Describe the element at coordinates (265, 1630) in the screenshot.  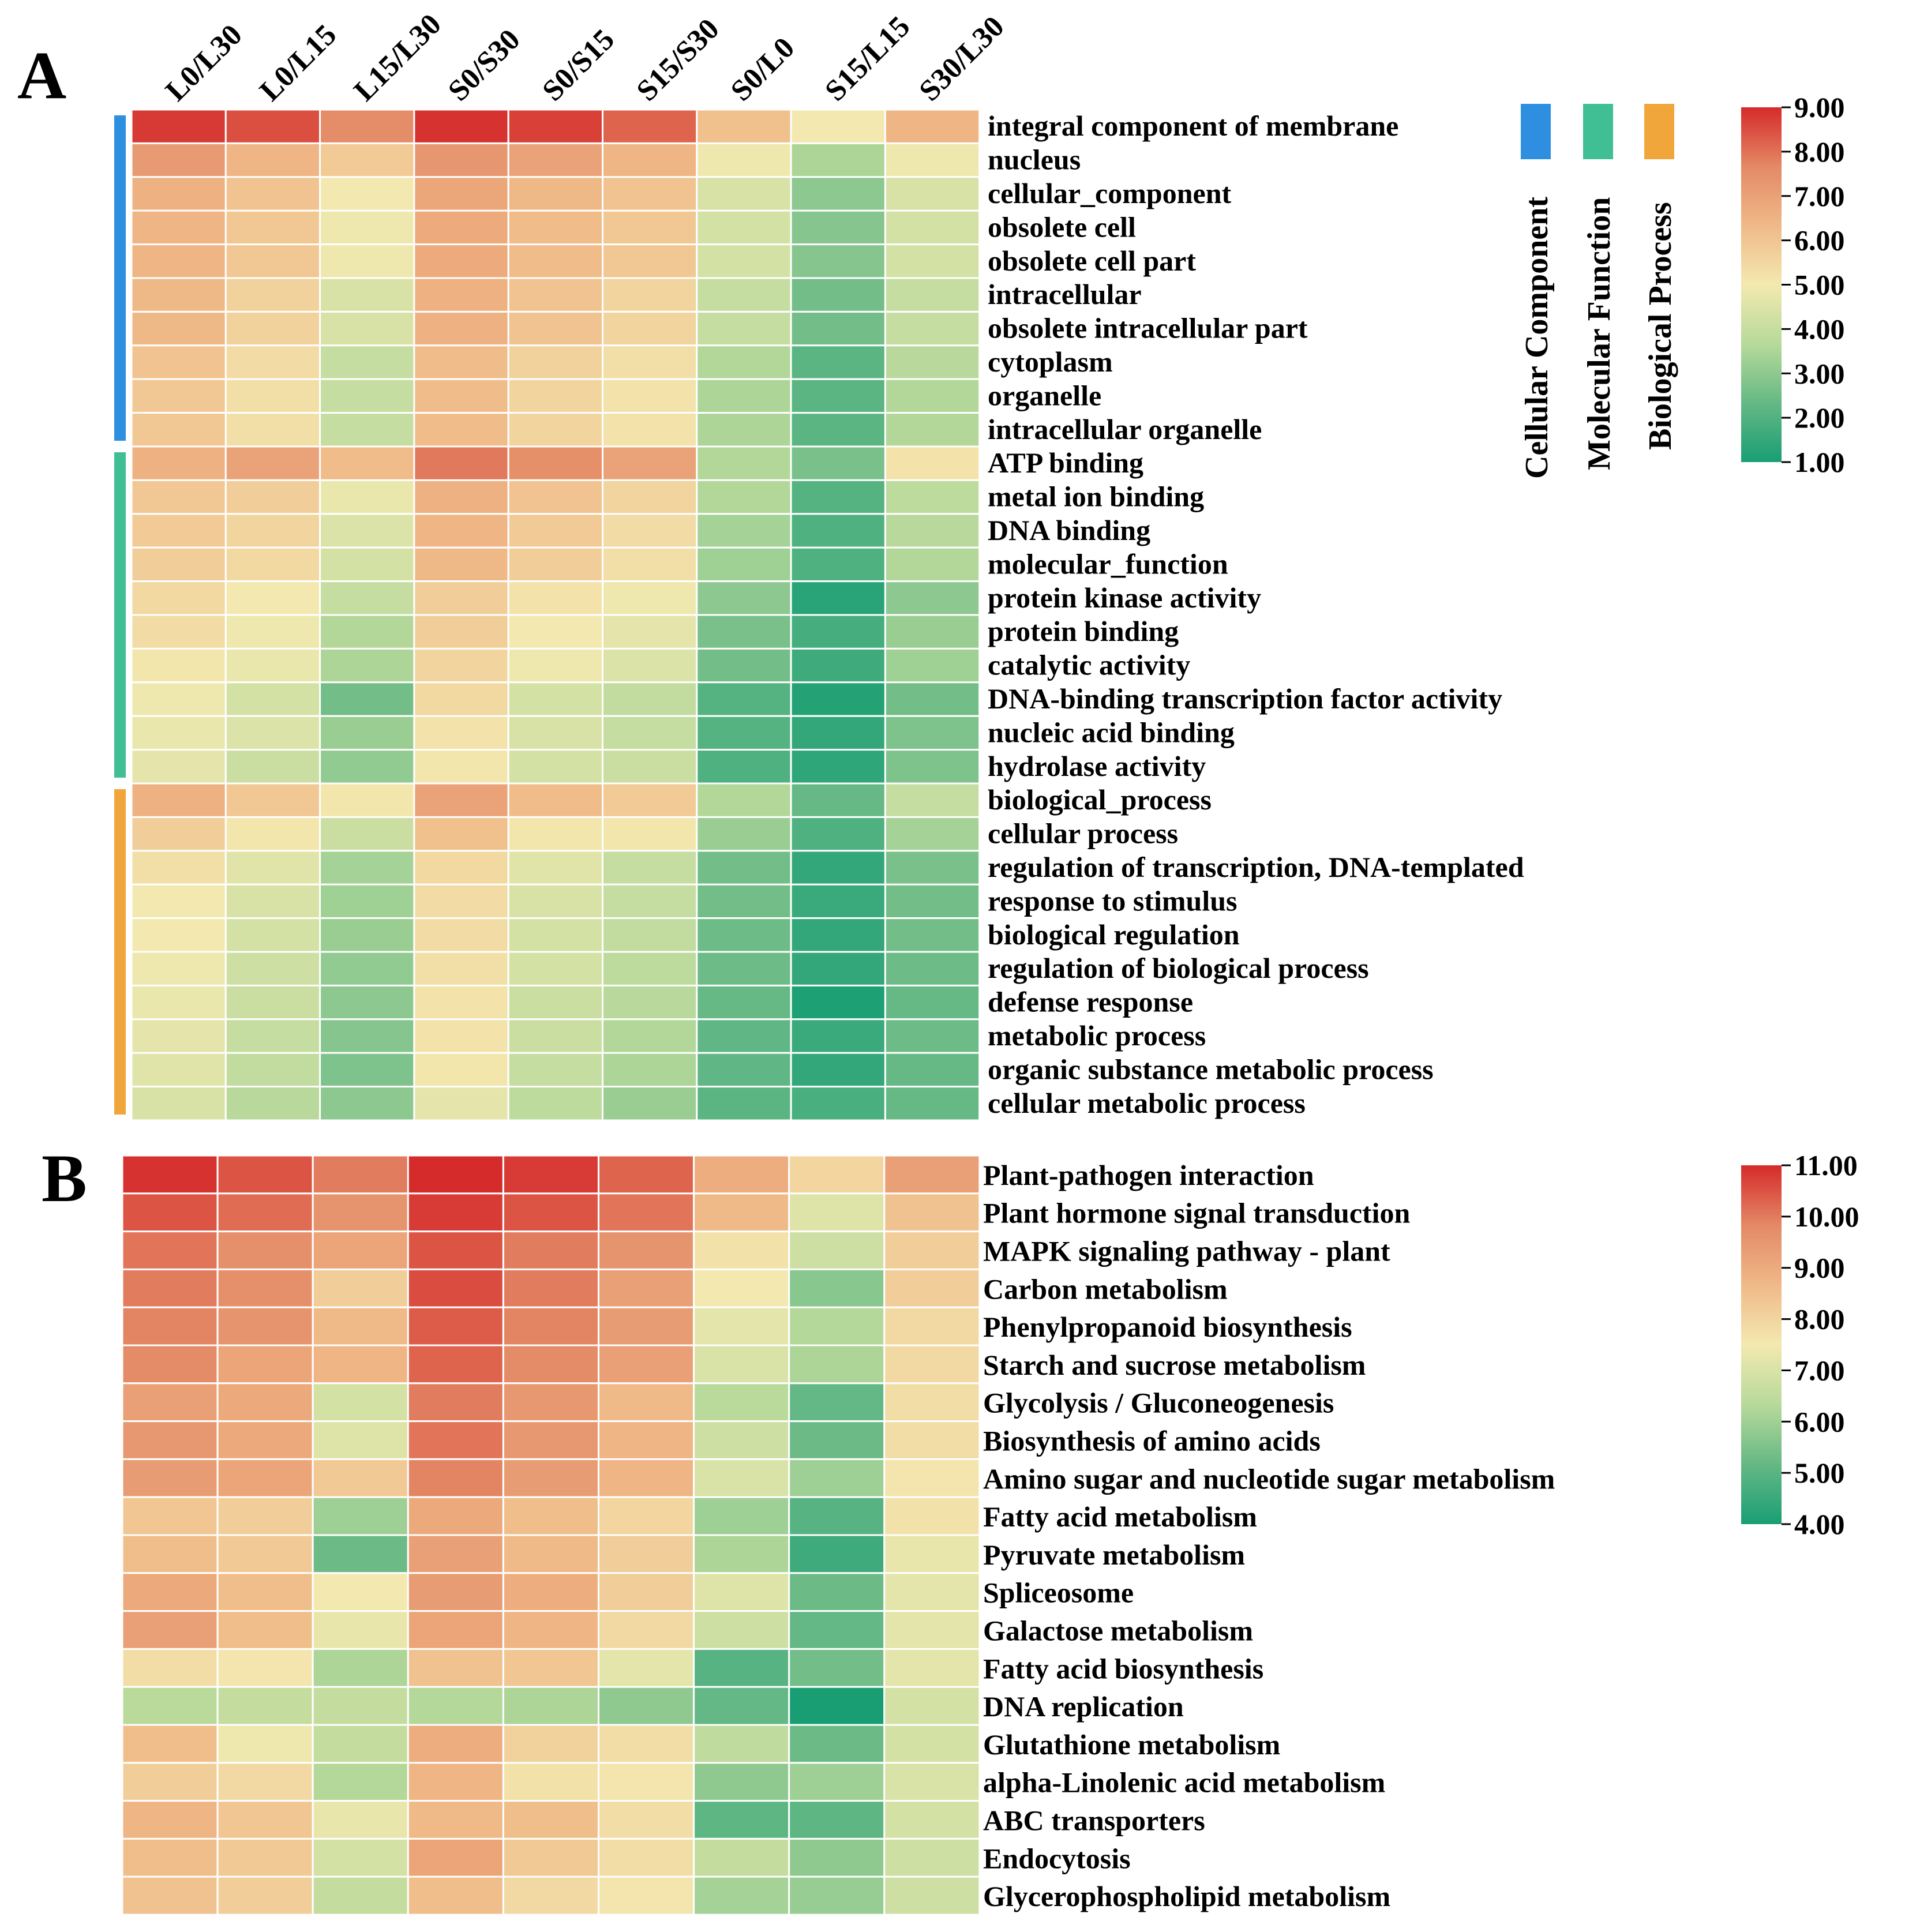
I see `cell-b-galactose-metabolism-l0-l15` at that location.